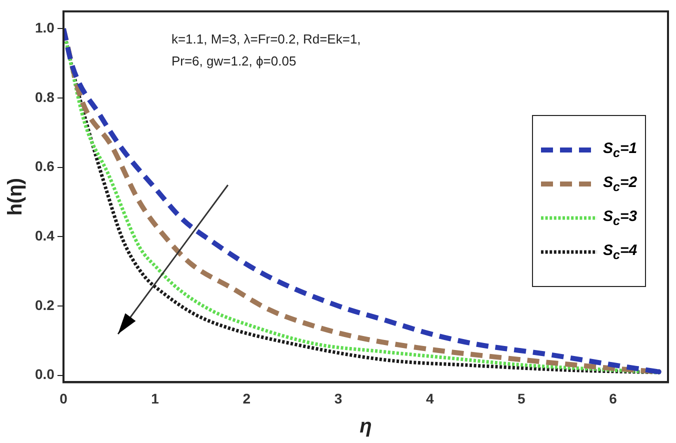 The height and width of the screenshot is (443, 676). I want to click on legend-label: S$_{c}$=3, so click(620, 218).